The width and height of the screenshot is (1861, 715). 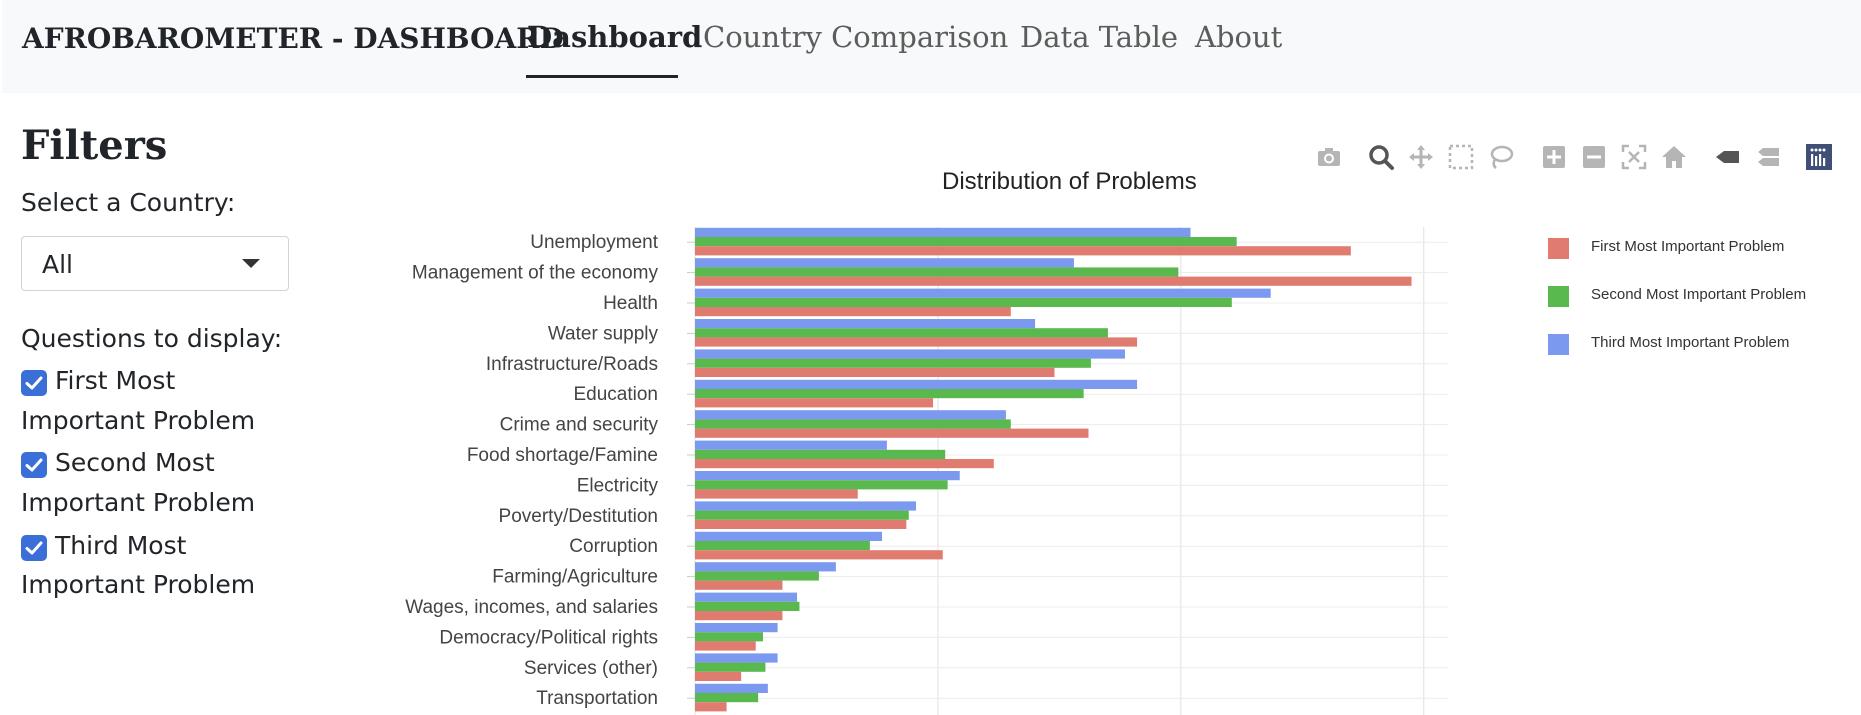 I want to click on country-select: All, so click(x=155, y=263).